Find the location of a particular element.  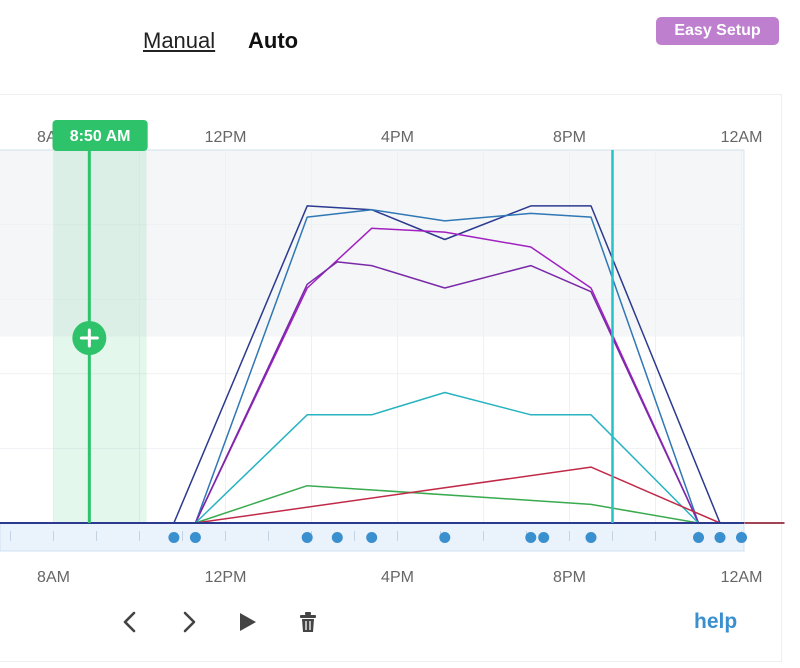

play-icon is located at coordinates (248, 622).